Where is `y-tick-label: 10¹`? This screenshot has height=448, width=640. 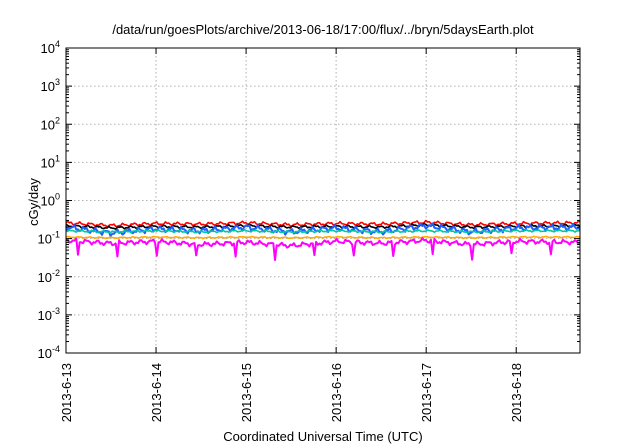
y-tick-label: 10¹ is located at coordinates (50, 161).